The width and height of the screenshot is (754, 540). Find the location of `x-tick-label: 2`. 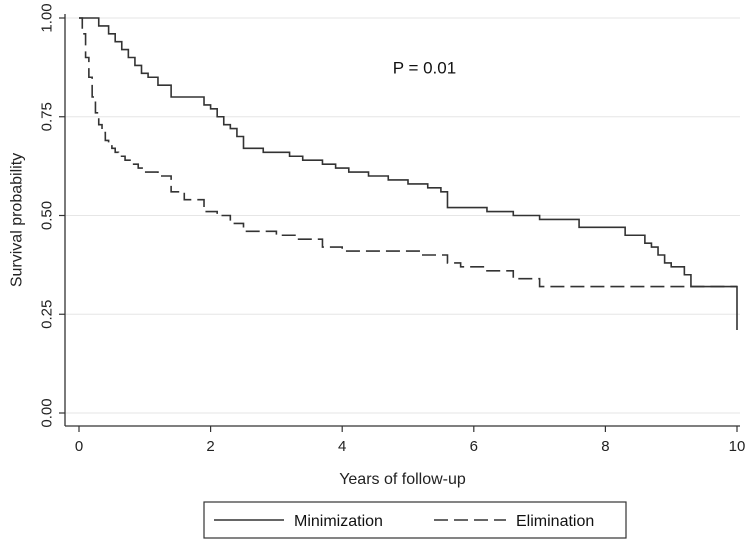

x-tick-label: 2 is located at coordinates (210, 446).